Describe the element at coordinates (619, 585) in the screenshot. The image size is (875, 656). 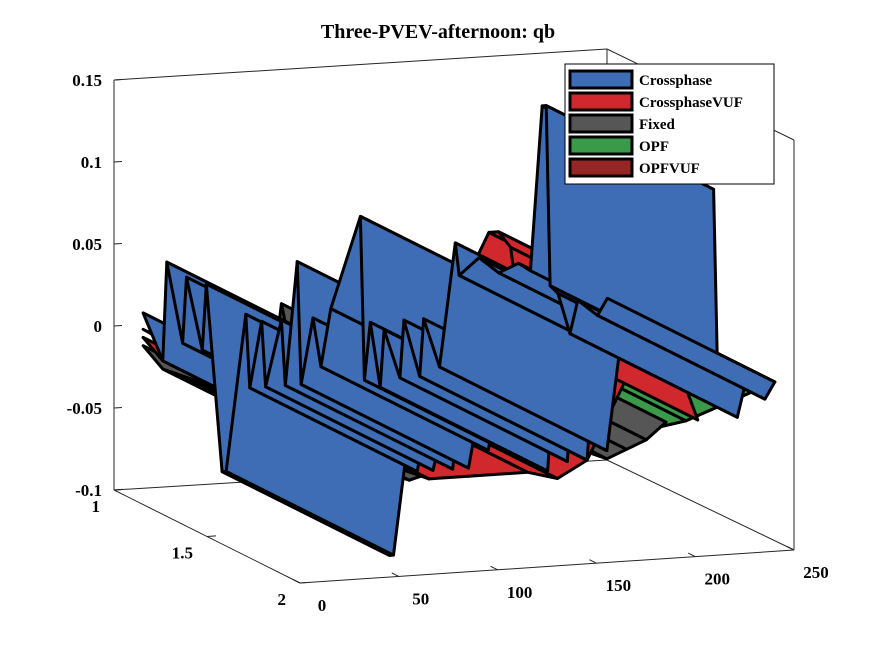
I see `x-tick-label: 150` at that location.